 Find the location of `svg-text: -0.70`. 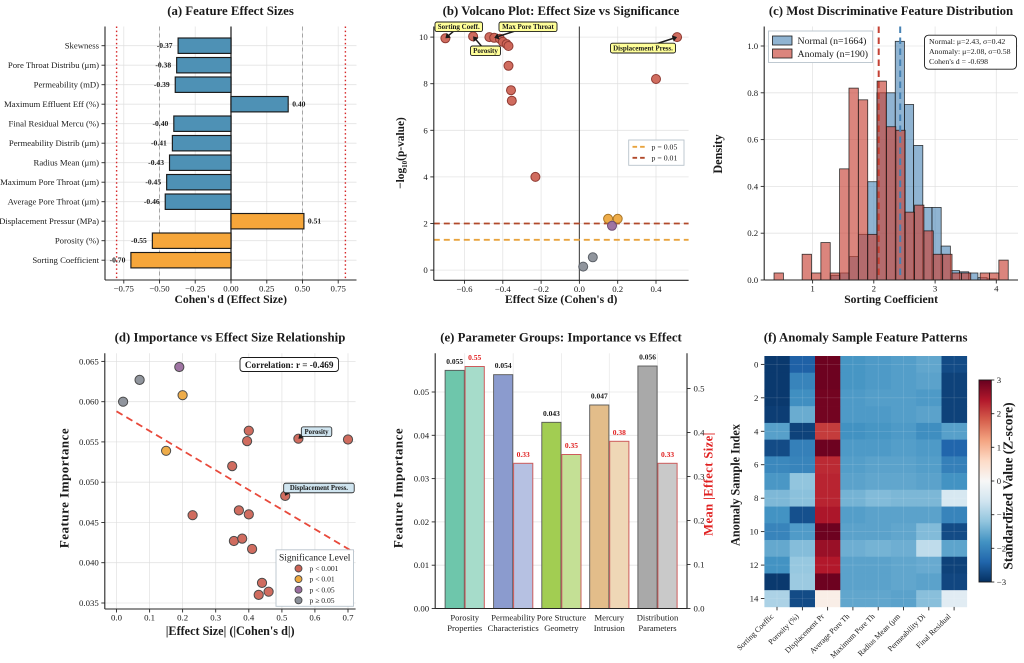

svg-text: -0.70 is located at coordinates (118, 260).